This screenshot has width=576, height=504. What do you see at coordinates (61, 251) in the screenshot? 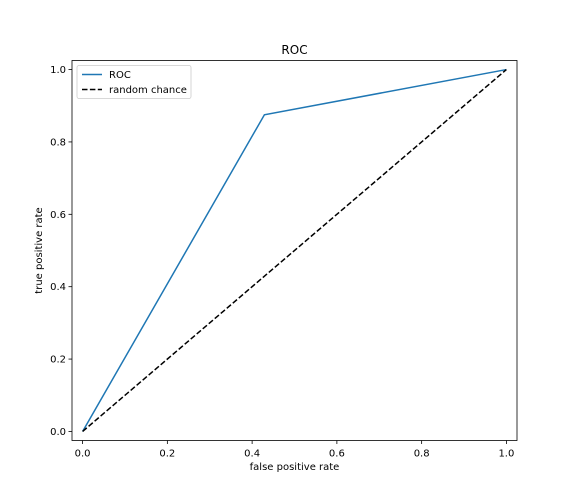
I see `y-axis: 0.0 0.2 0.4 0.6 0.8 1.0` at bounding box center [61, 251].